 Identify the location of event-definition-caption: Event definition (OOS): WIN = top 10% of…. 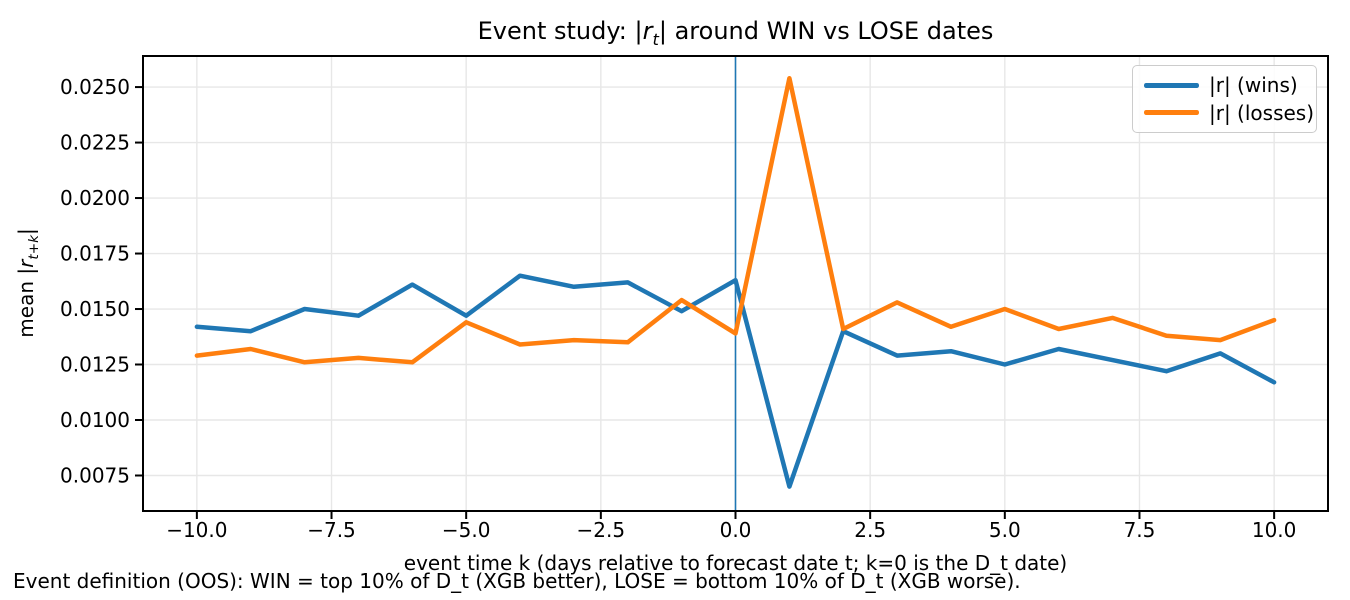
(517, 581).